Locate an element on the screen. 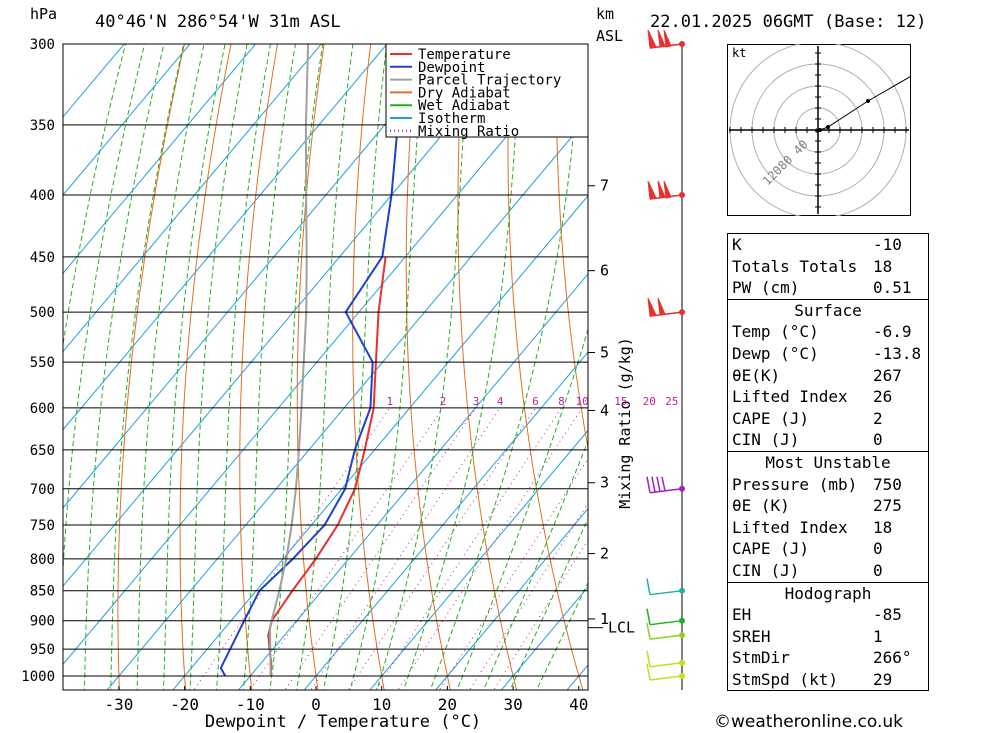 This screenshot has width=1000, height=733. x-tick-label: 10 is located at coordinates (381, 704).